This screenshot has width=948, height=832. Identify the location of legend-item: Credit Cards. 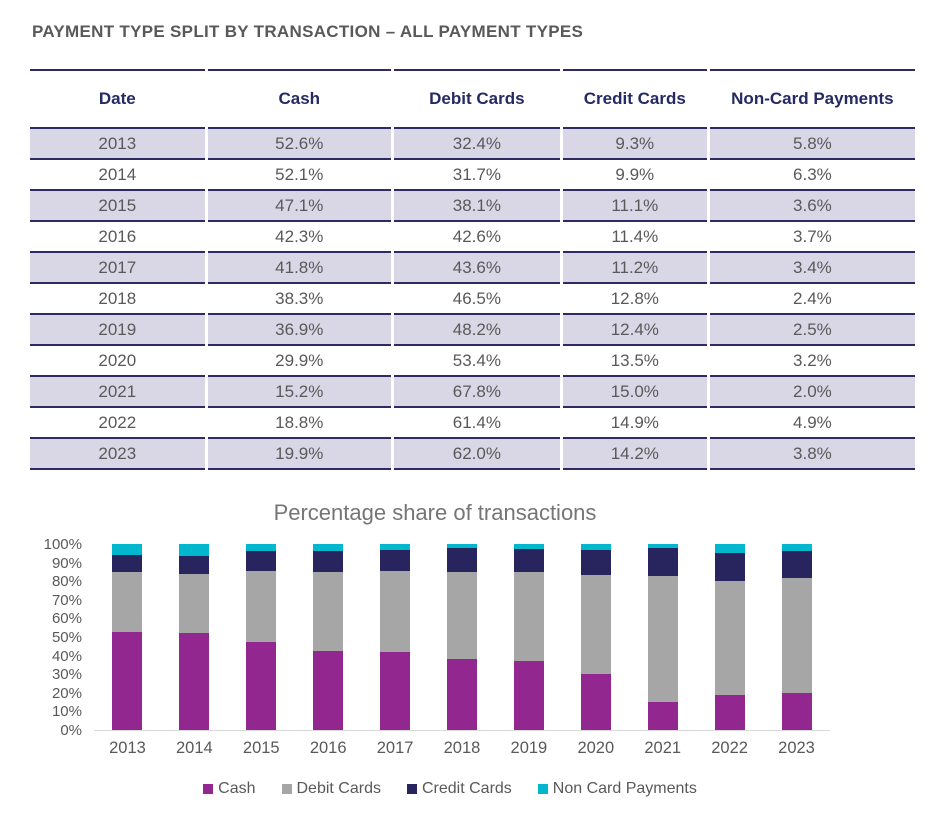
(459, 789).